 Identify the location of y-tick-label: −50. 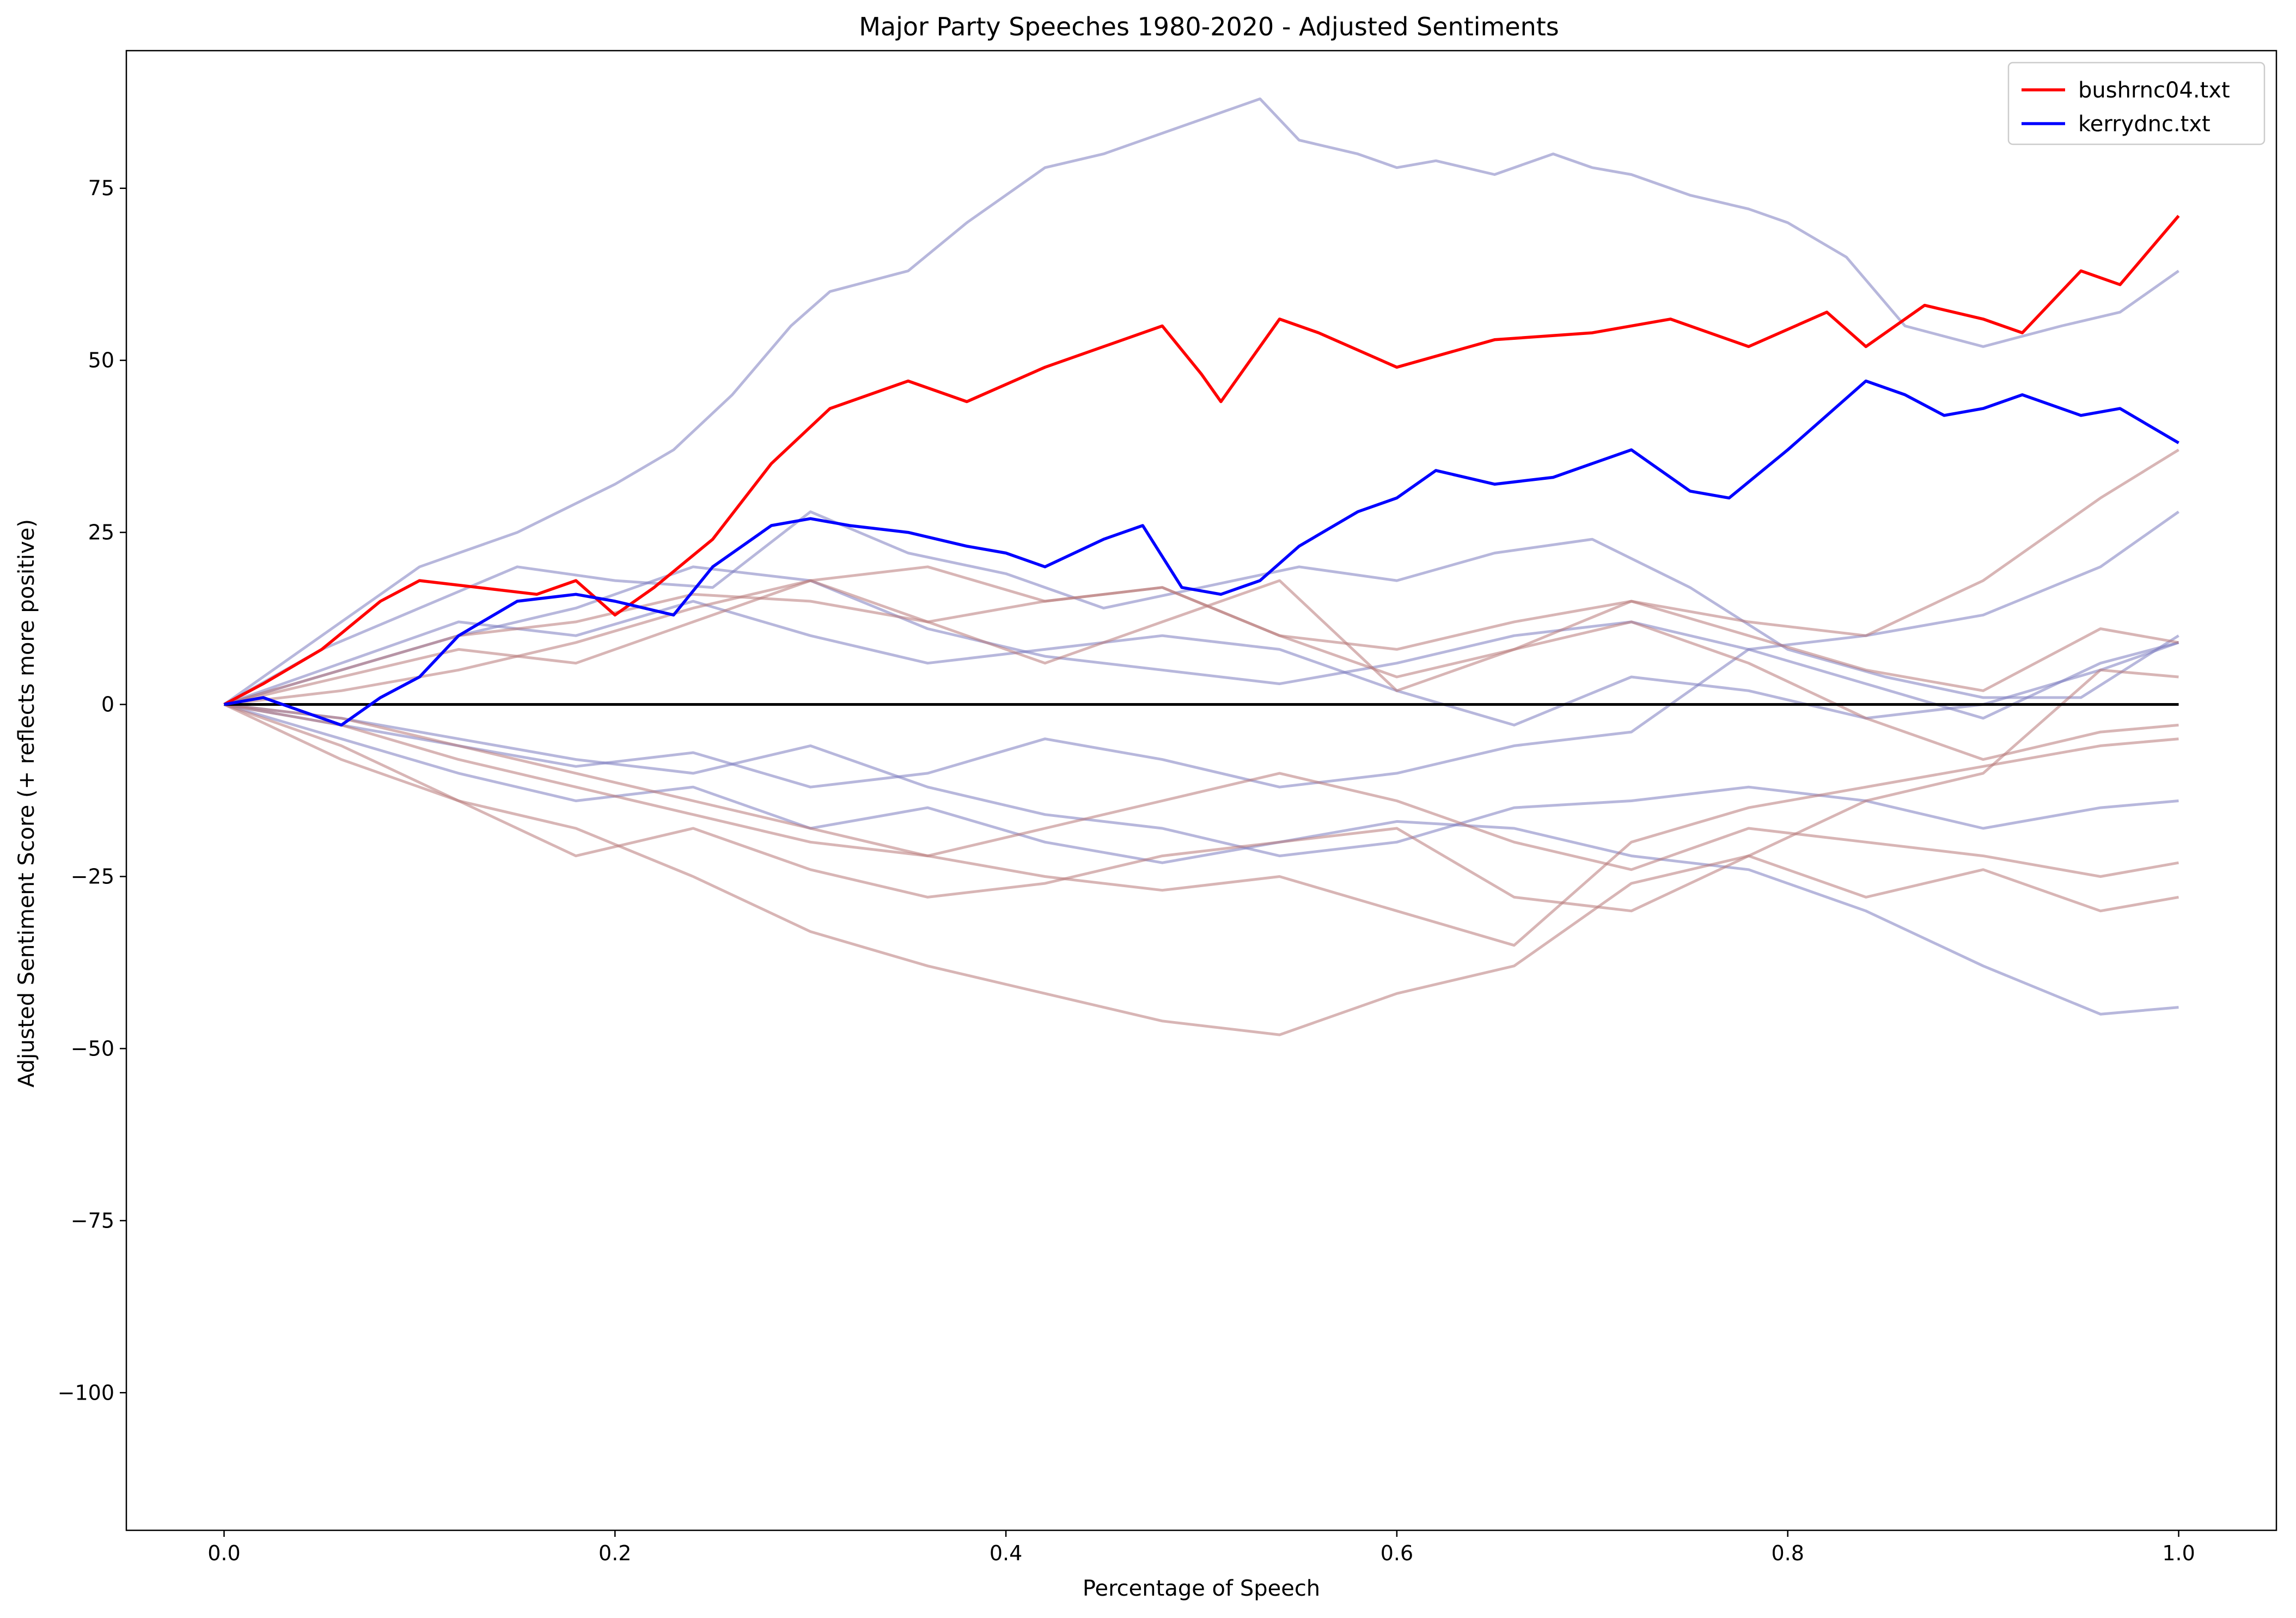
(92, 1048).